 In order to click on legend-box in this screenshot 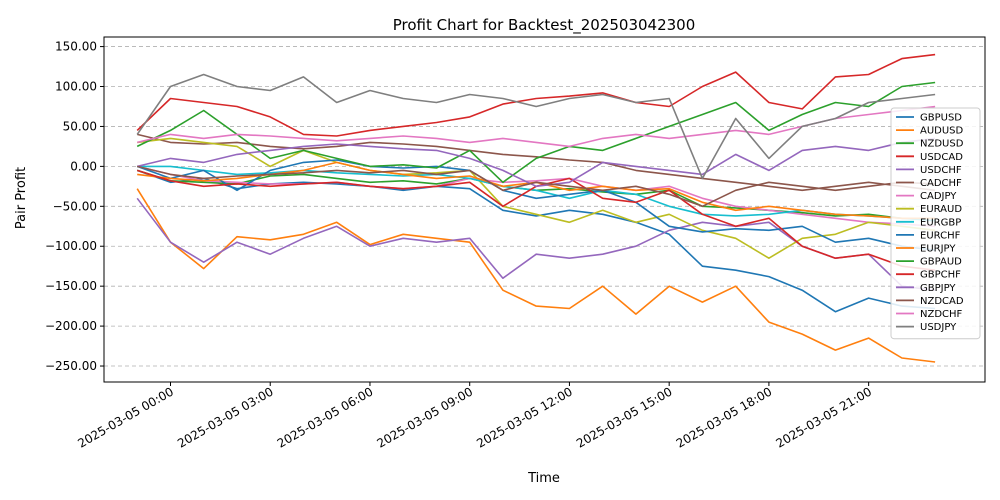, I will do `click(935, 223)`.